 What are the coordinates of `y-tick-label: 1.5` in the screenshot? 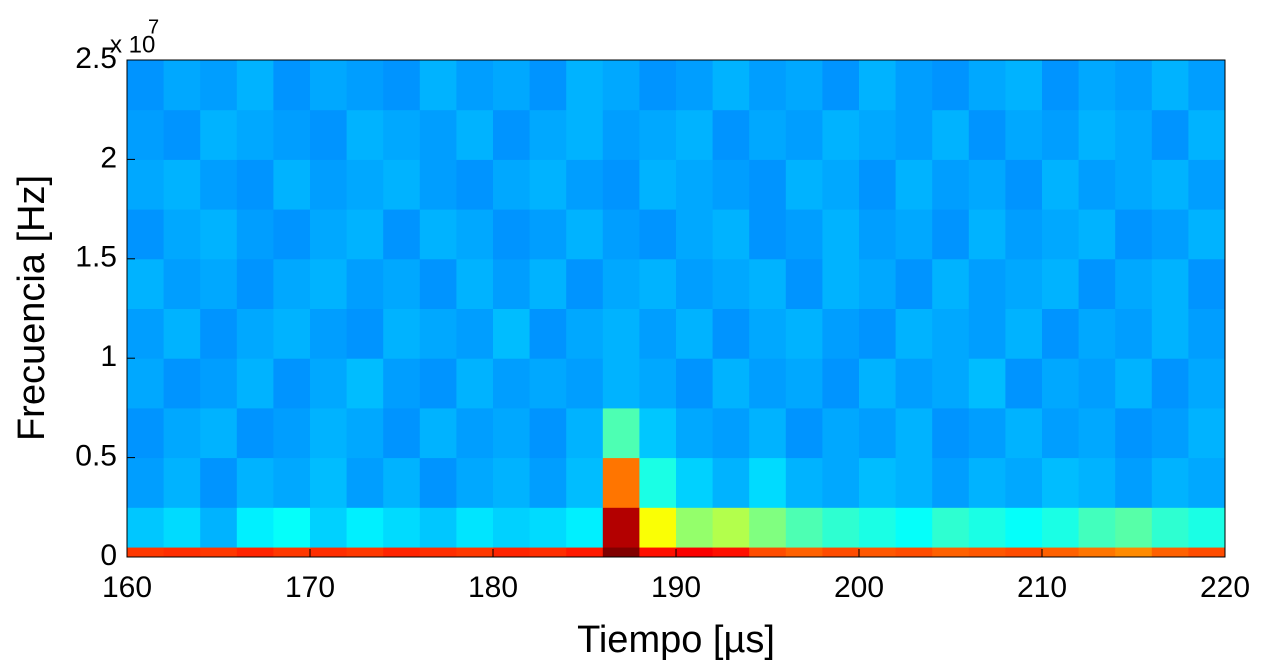 It's located at (96, 257).